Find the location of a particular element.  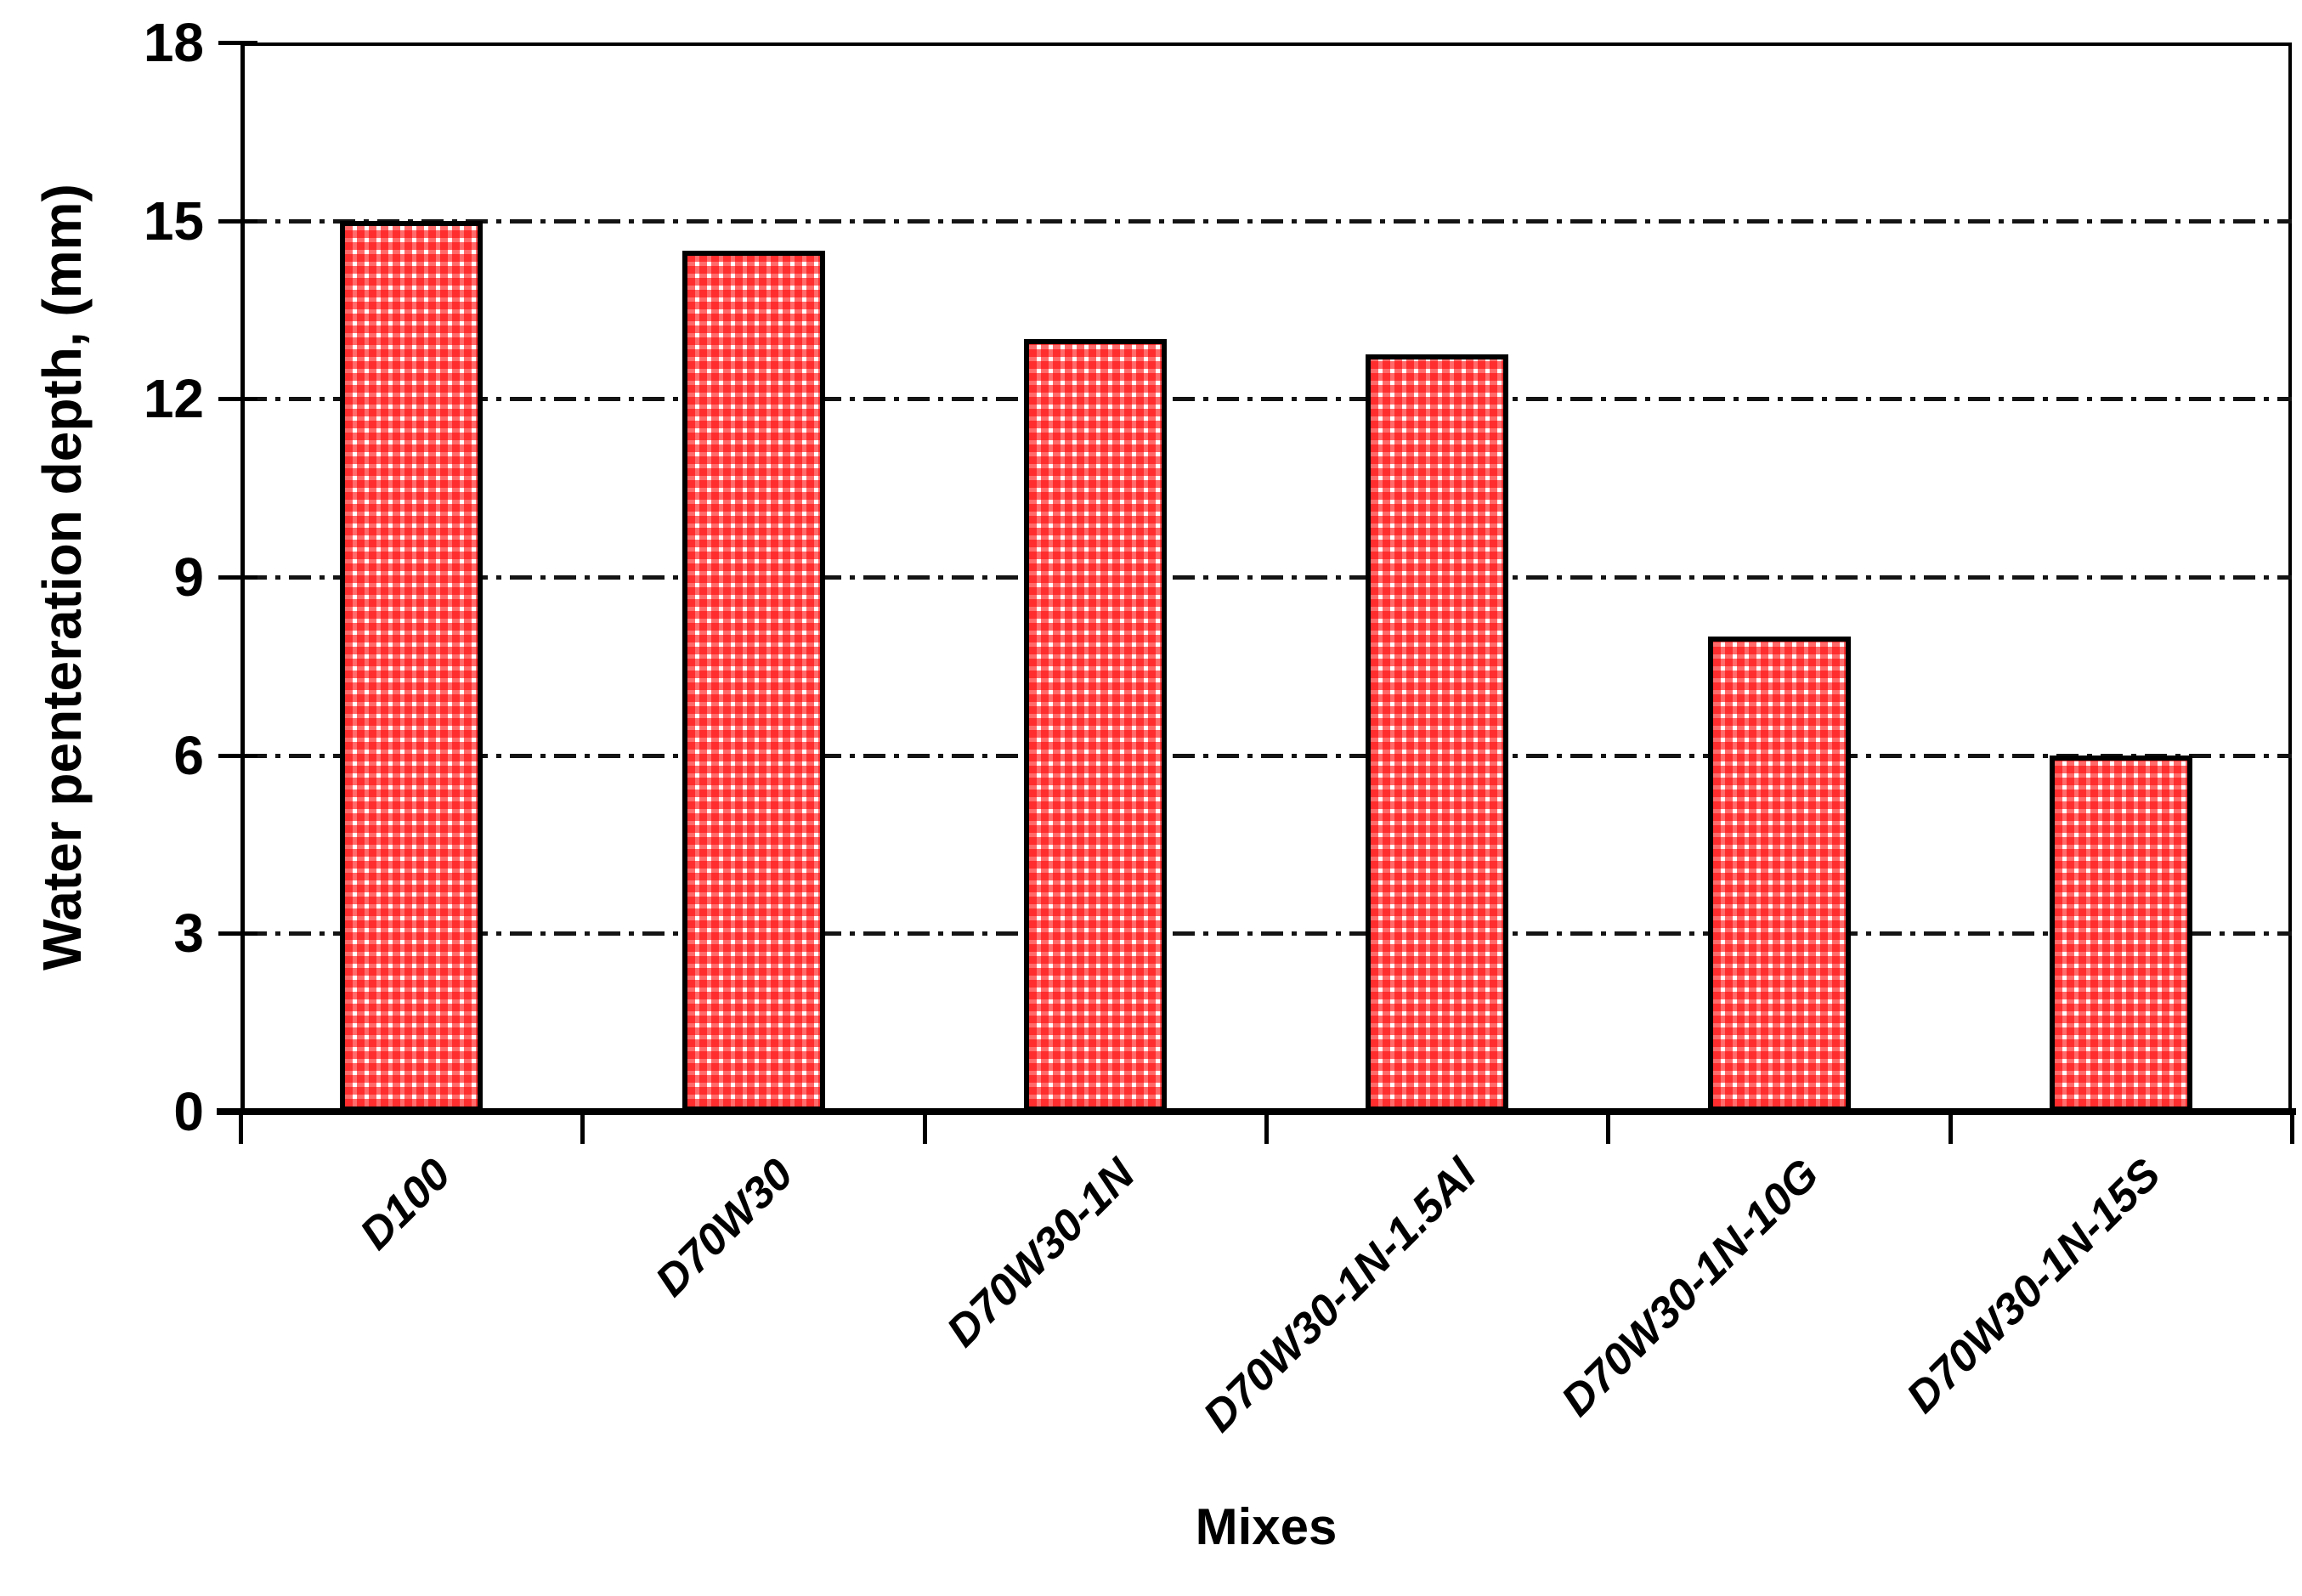

x-axis-title: Mixes is located at coordinates (1266, 1527).